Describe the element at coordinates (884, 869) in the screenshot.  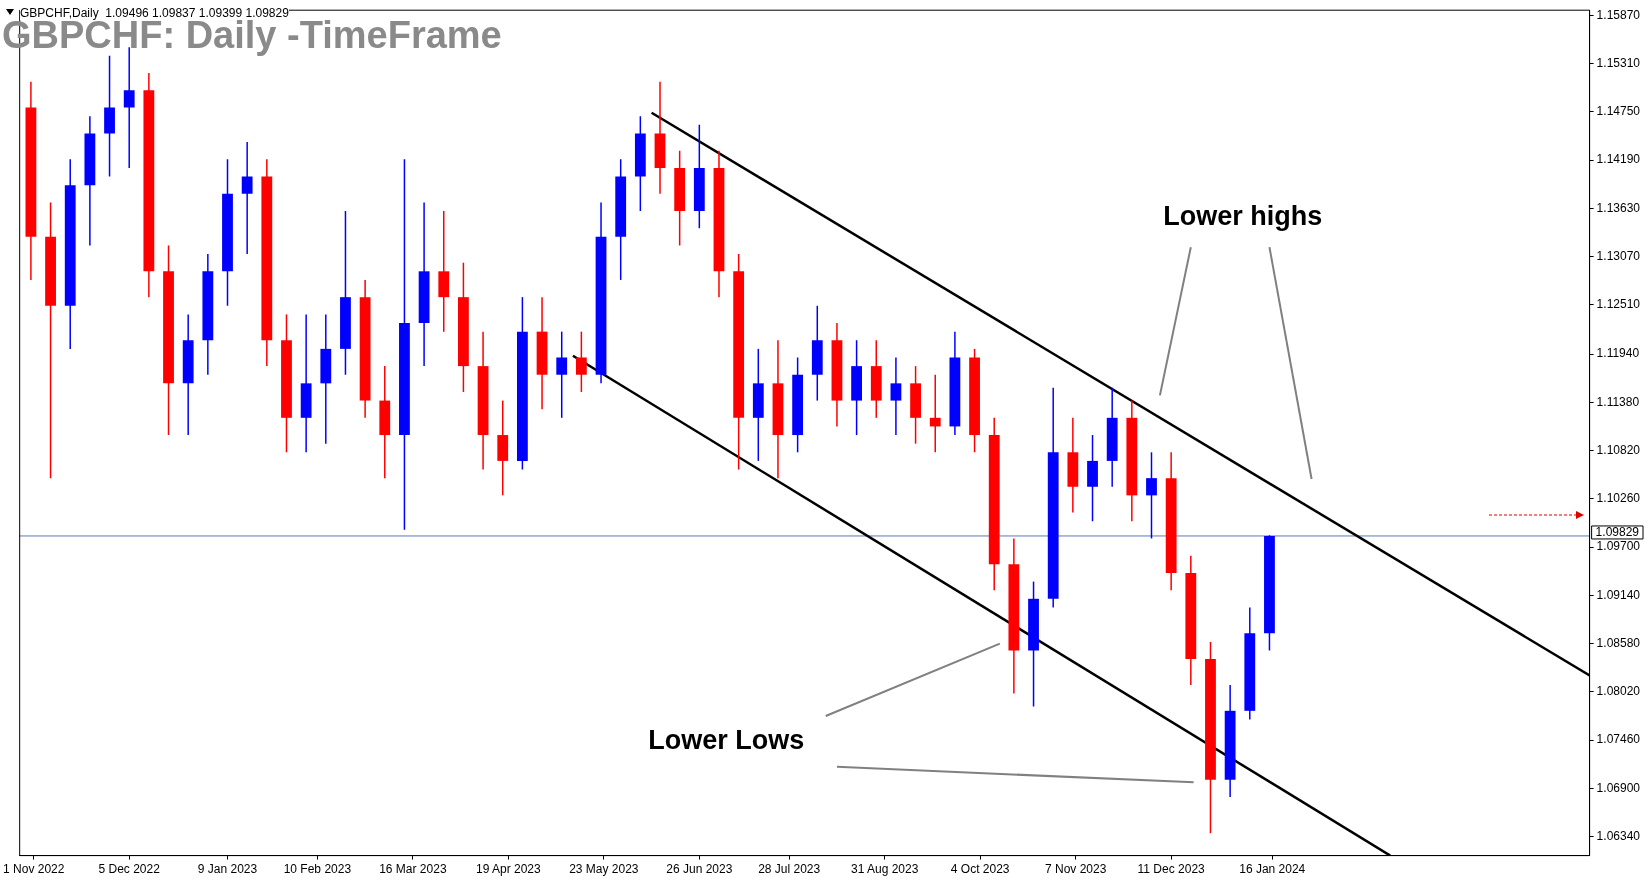
I see `x-tick-label: 31 Aug 2023` at that location.